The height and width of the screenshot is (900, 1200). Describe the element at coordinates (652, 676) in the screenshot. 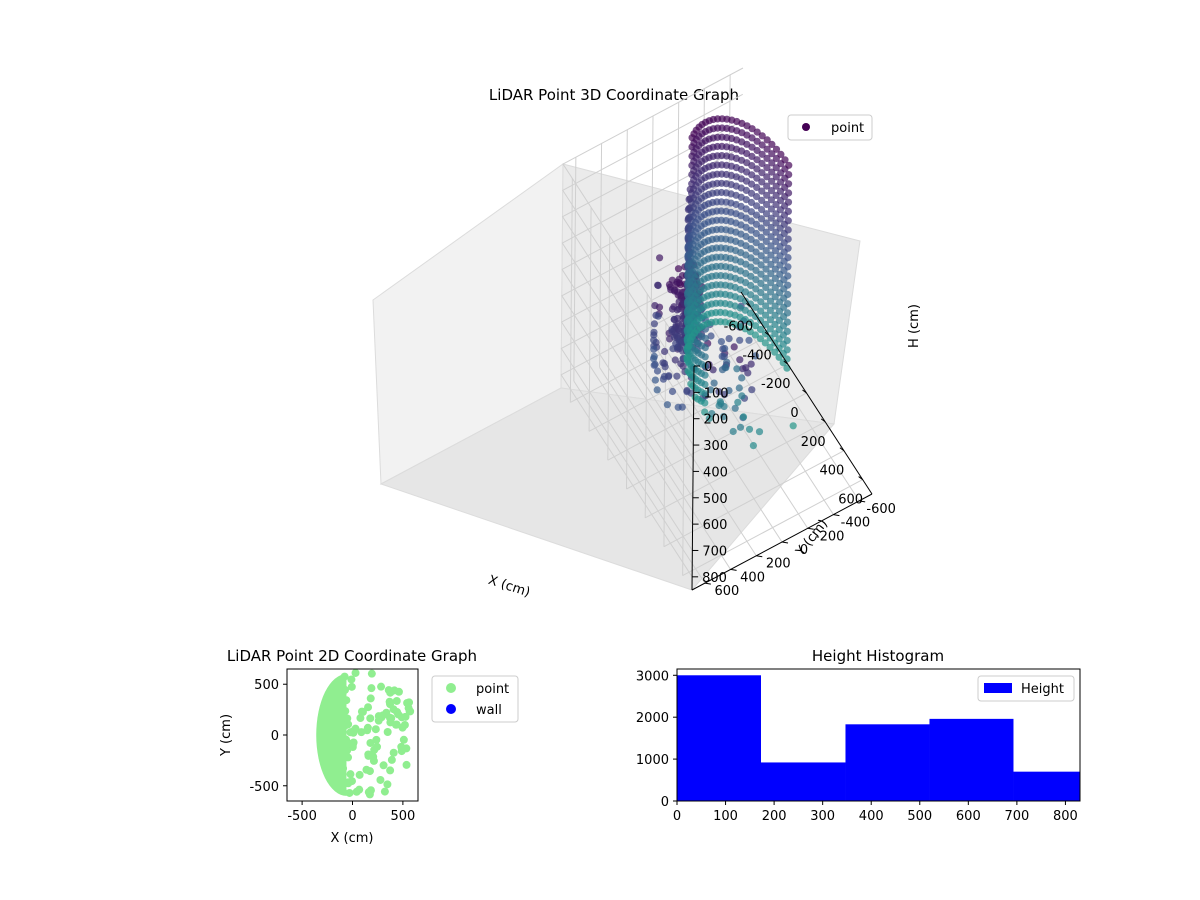

I see `histogram-y-tick-label: 3000` at that location.